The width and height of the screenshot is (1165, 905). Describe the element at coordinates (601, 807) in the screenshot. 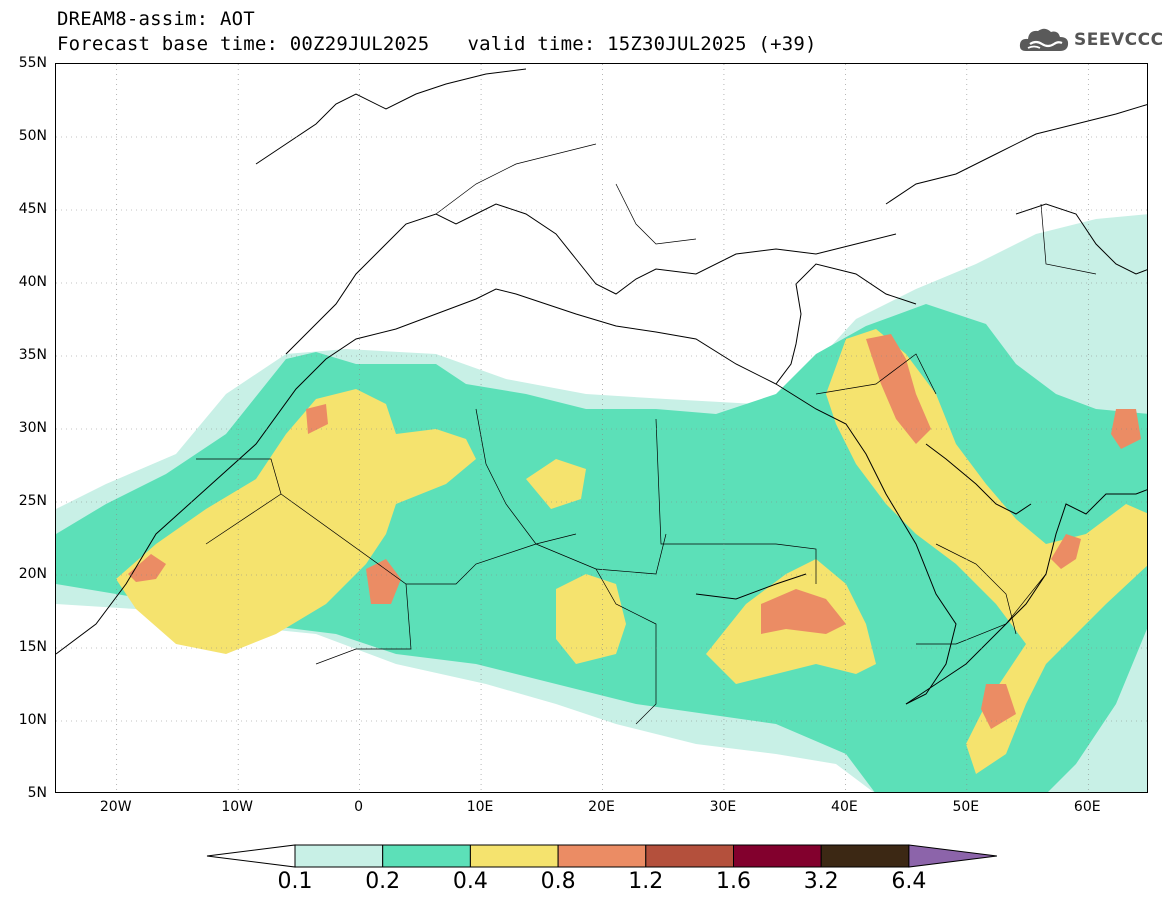

I see `lon-label-20E: 20E` at that location.